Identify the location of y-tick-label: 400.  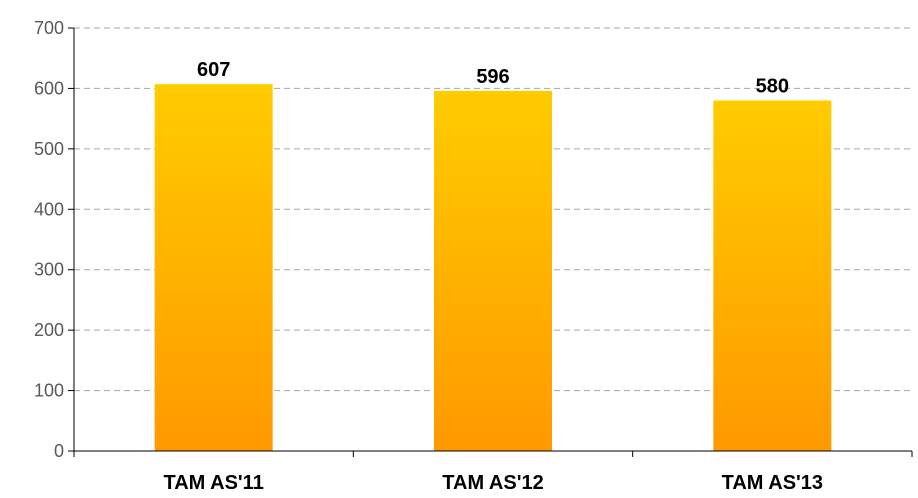
(49, 209).